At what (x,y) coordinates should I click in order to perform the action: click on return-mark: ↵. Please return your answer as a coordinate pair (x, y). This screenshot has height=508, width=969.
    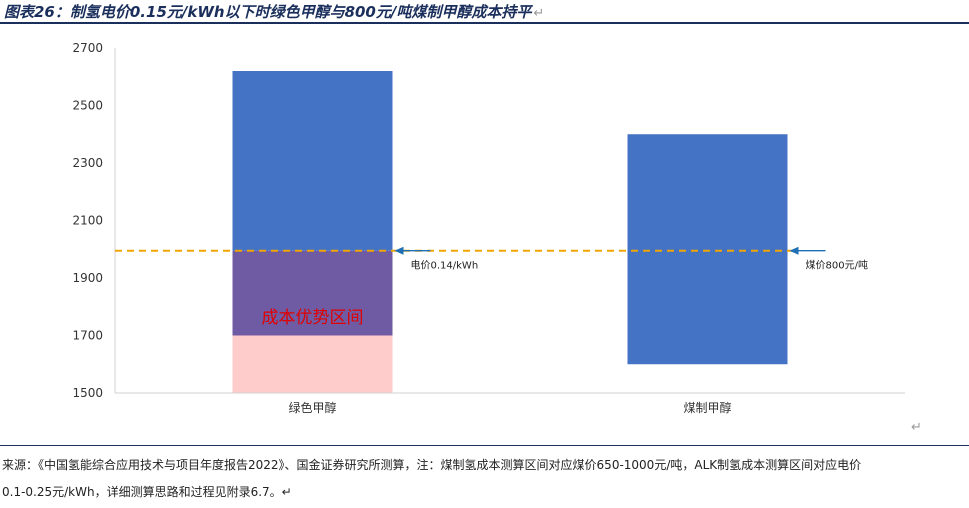
    Looking at the image, I should click on (539, 13).